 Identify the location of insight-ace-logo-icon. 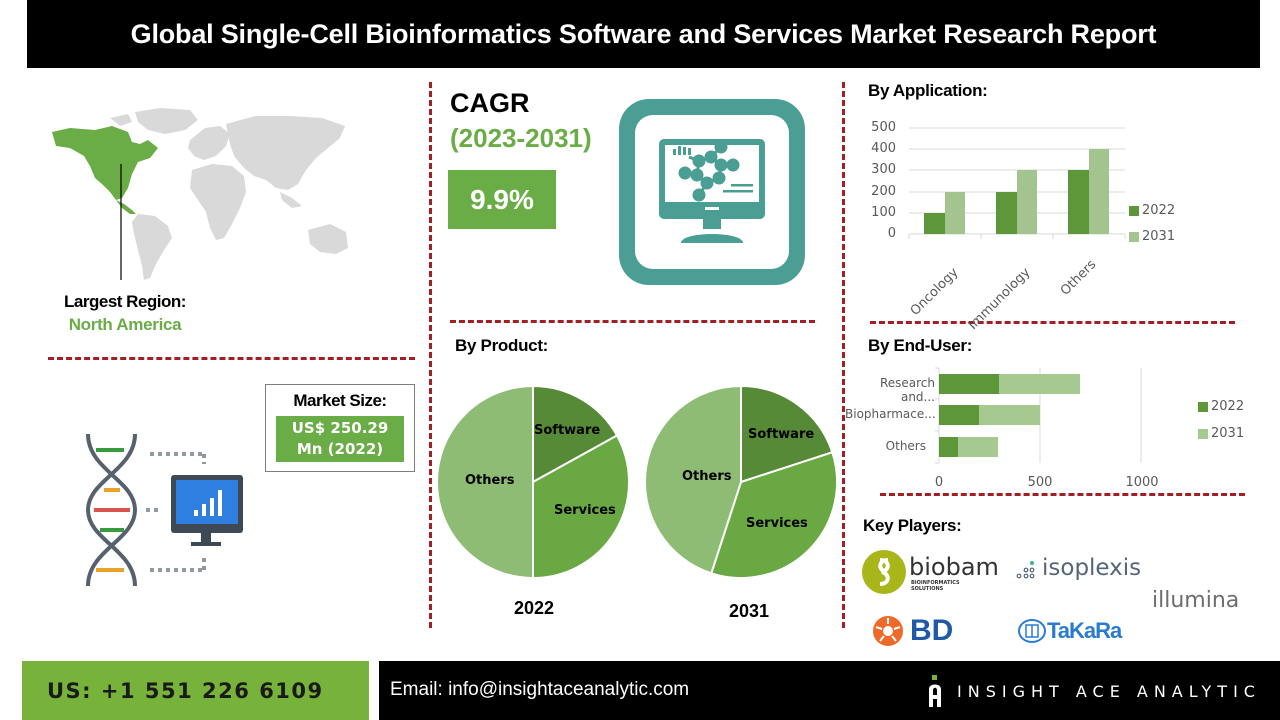
(935, 691).